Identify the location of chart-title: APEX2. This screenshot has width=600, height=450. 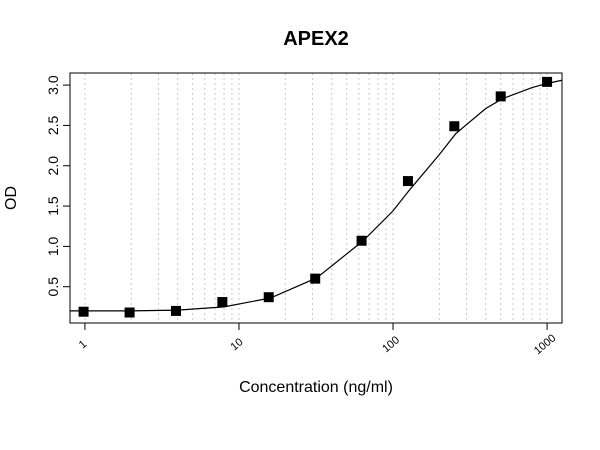
(316, 39).